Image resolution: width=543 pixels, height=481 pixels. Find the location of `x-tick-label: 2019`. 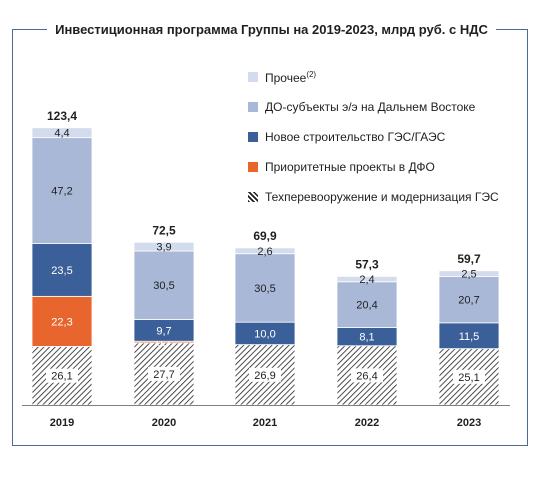

x-tick-label: 2019 is located at coordinates (62, 423).